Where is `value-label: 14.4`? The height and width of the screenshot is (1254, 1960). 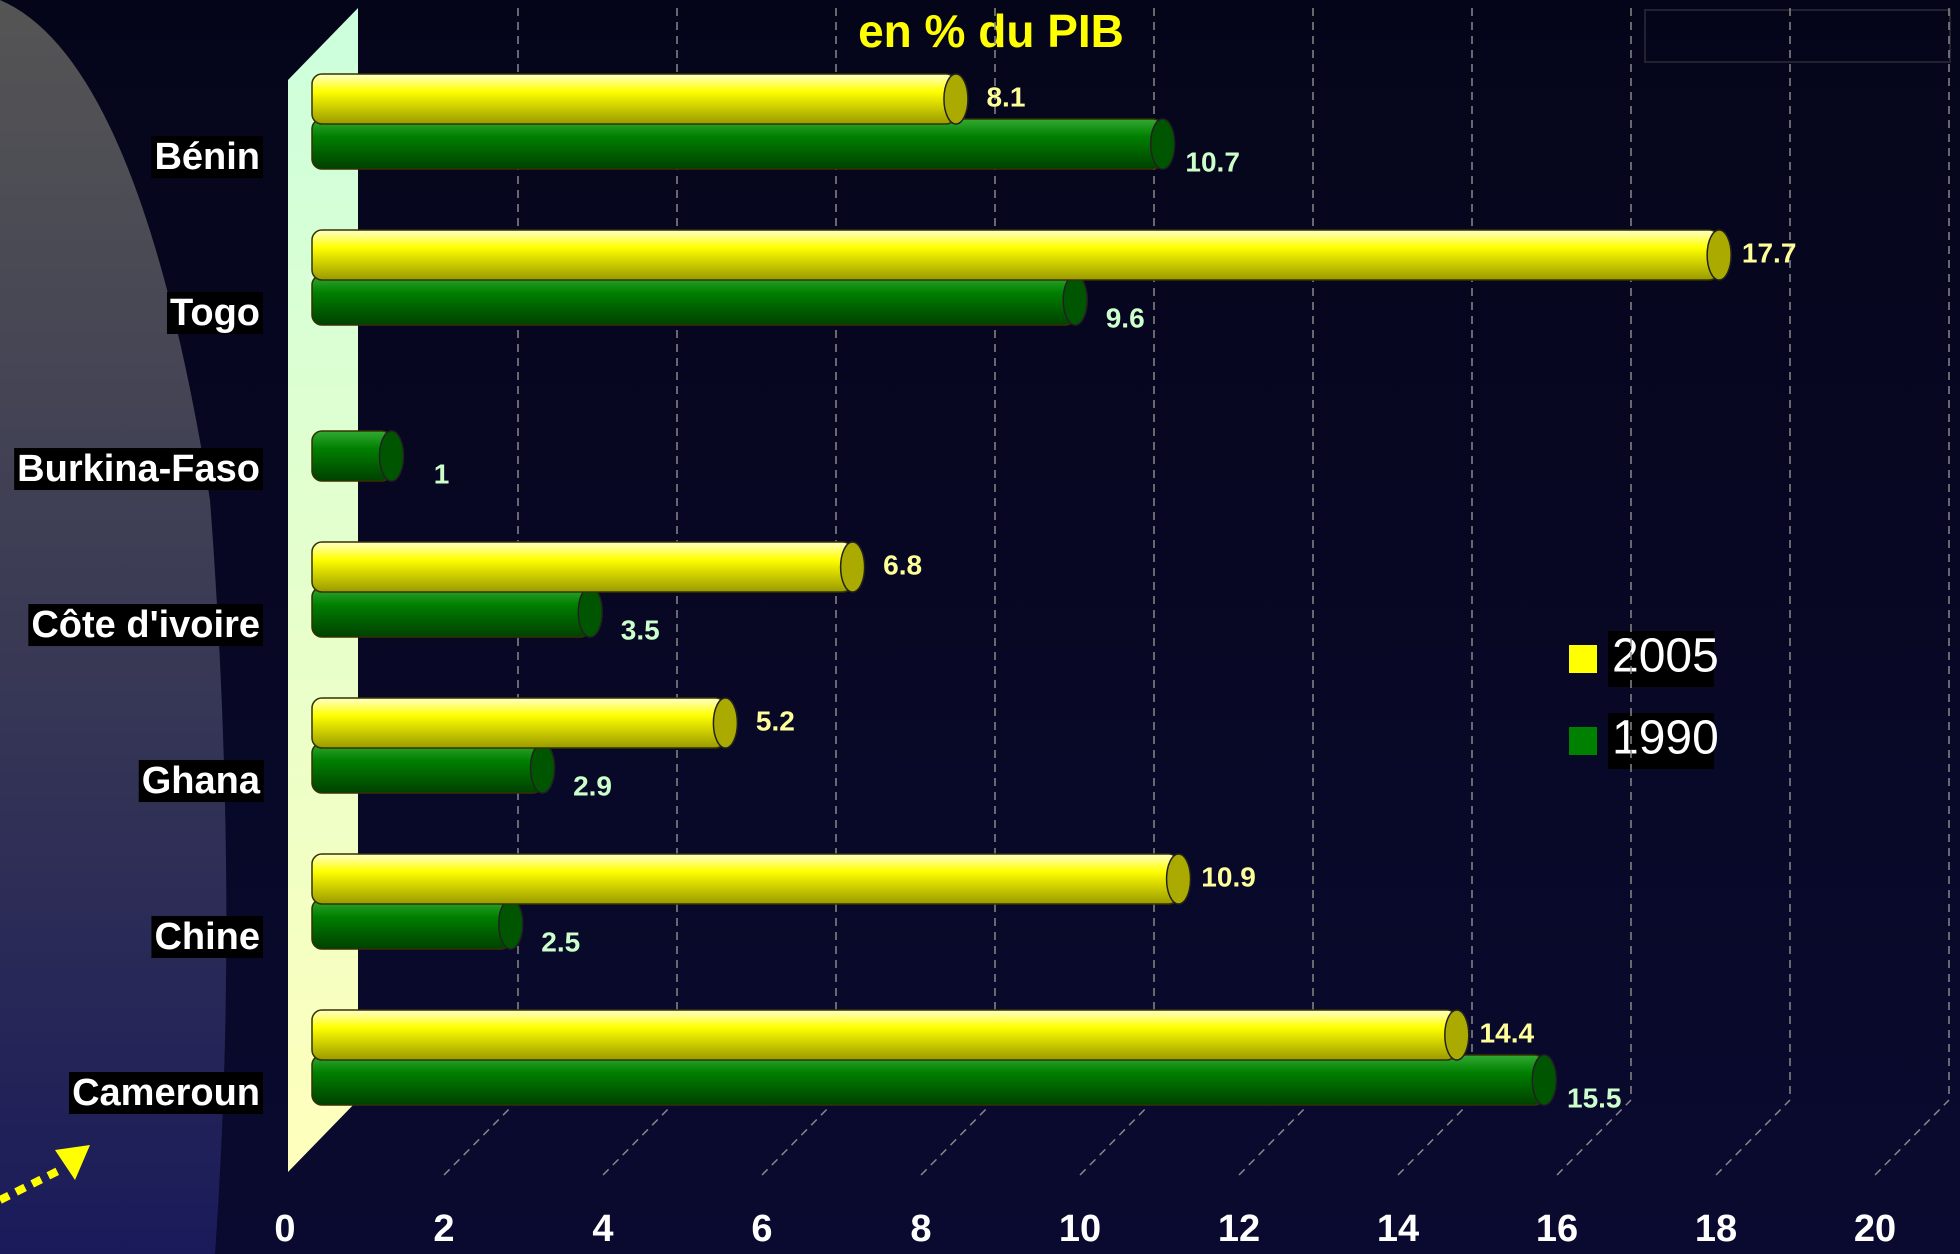 value-label: 14.4 is located at coordinates (1507, 1032).